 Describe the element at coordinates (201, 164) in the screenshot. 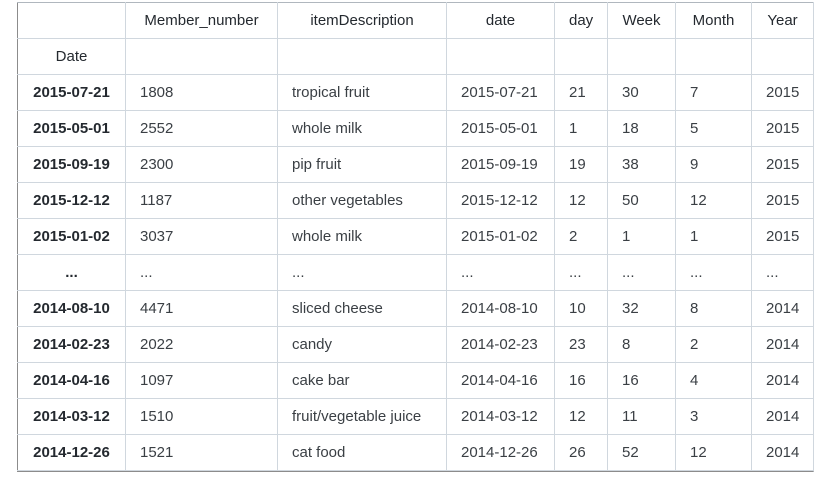

I see `table-cell: 2300` at that location.